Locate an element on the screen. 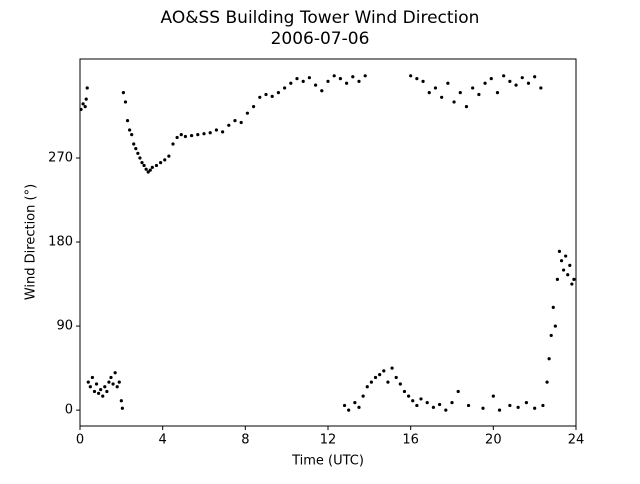  x-axis-label: Time (UTC) is located at coordinates (327, 461).